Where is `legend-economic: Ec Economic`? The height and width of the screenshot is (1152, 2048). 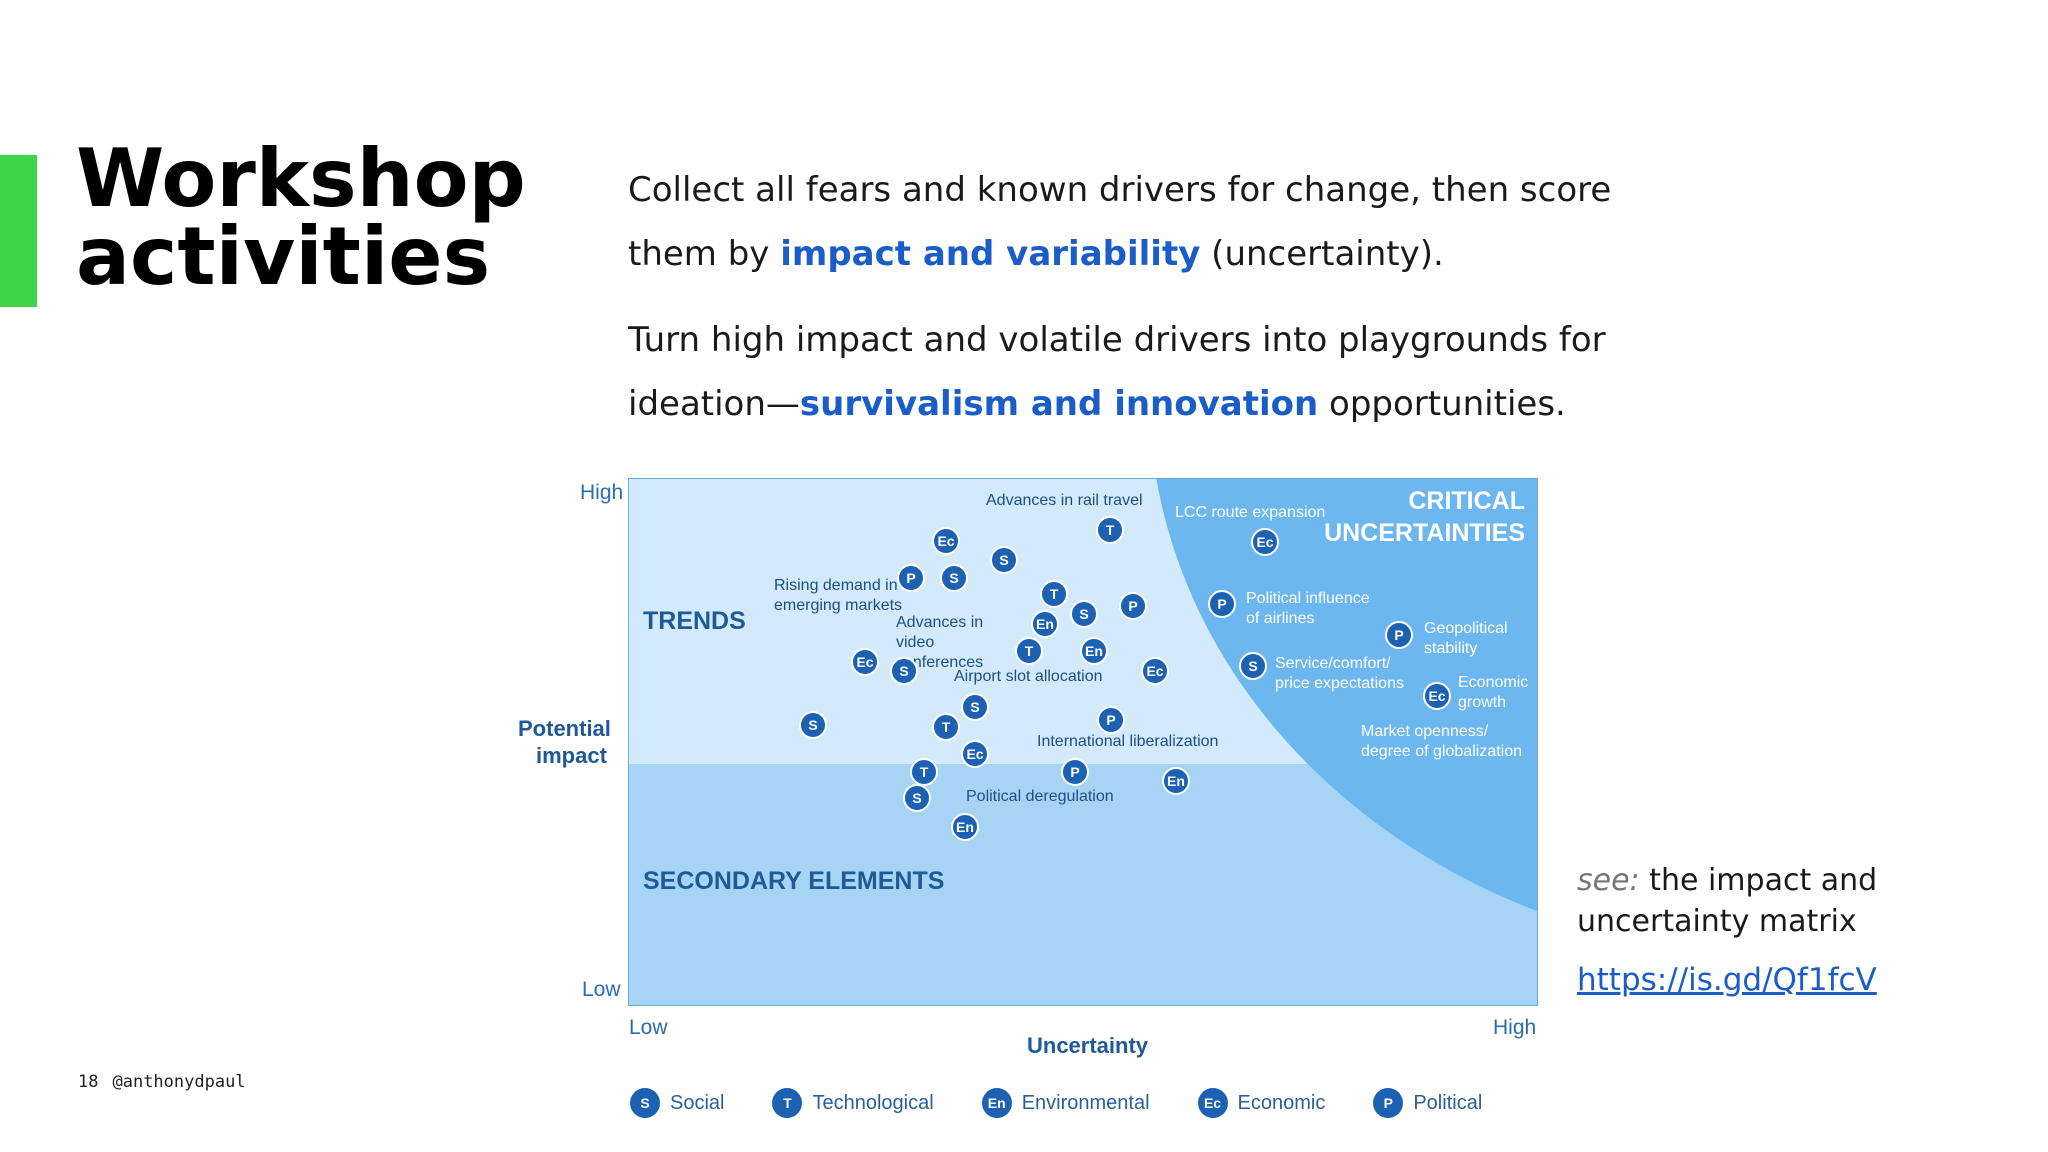 legend-economic: Ec Economic is located at coordinates (1261, 1103).